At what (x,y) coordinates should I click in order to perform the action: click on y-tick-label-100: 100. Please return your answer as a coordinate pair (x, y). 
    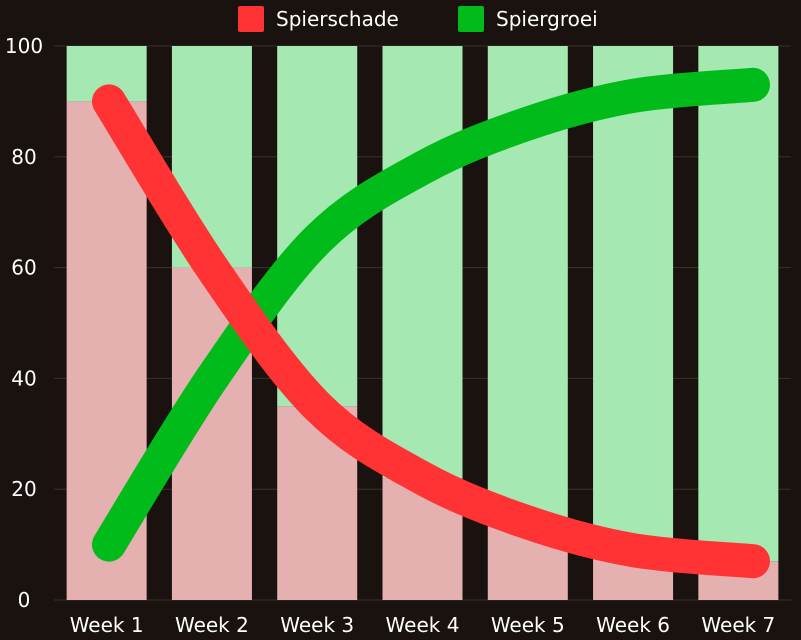
    Looking at the image, I should click on (24, 46).